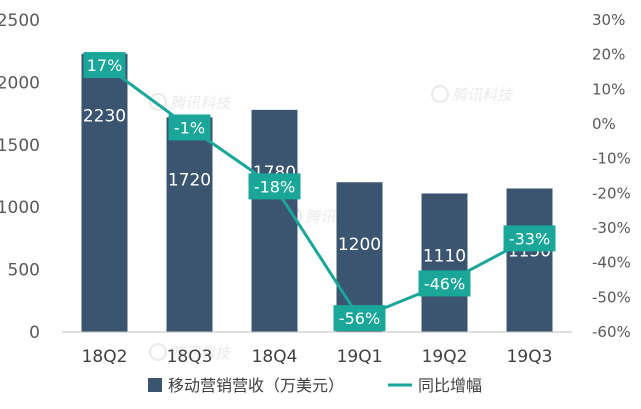  I want to click on y-right-tick-label: 20%, so click(608, 55).